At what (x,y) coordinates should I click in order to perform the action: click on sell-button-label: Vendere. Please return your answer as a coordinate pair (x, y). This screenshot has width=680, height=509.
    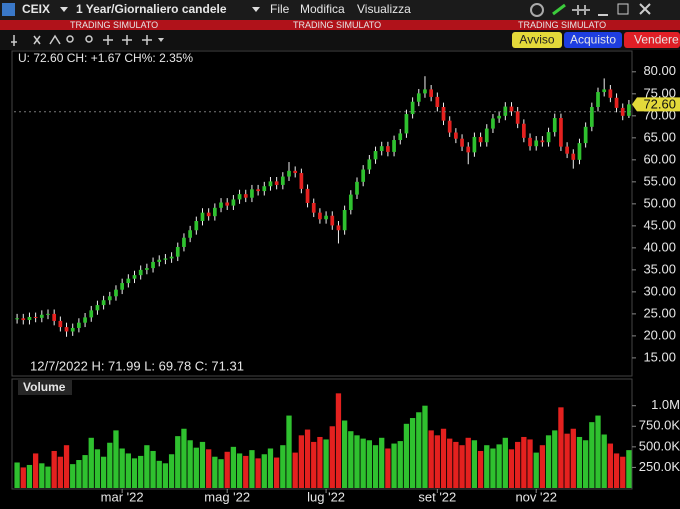
    Looking at the image, I should click on (656, 40).